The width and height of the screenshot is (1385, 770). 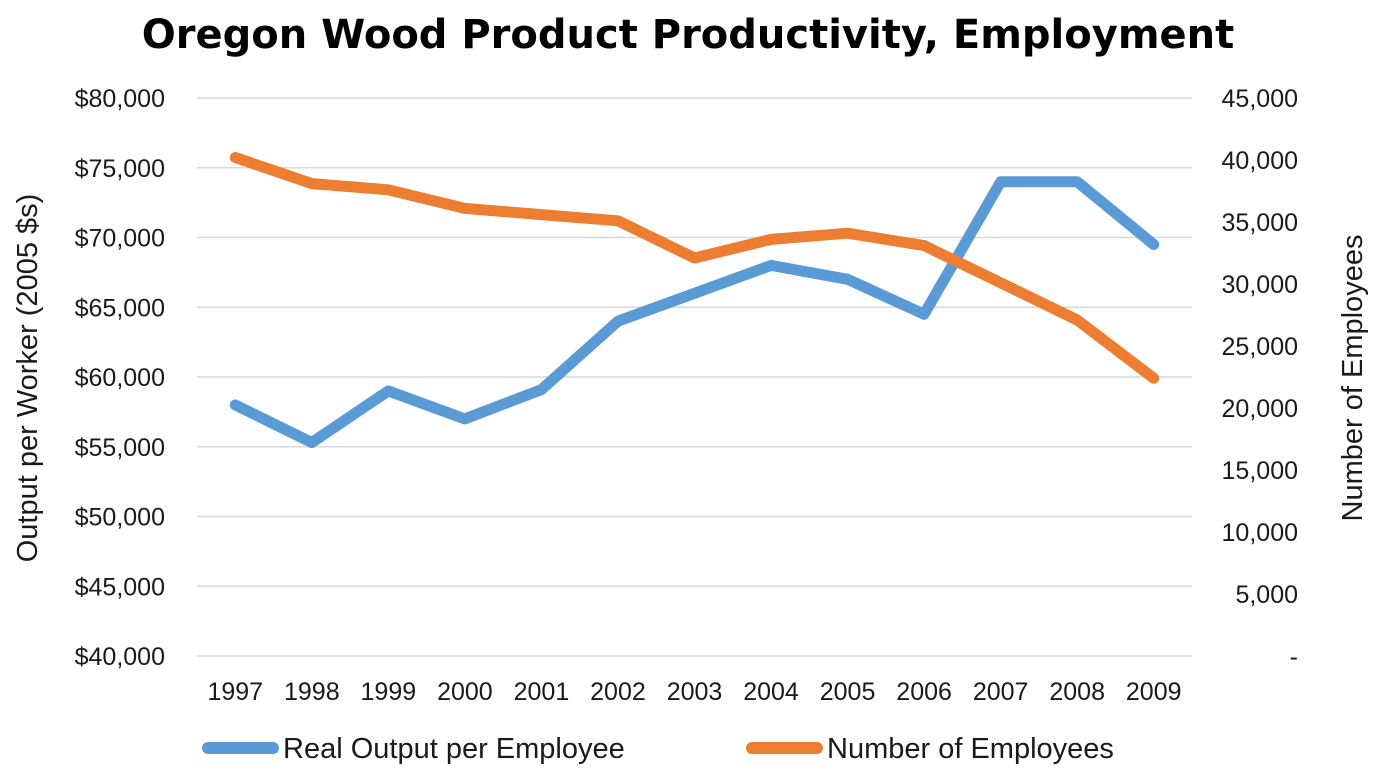 What do you see at coordinates (1260, 347) in the screenshot?
I see `y2-tick-label: 25,000` at bounding box center [1260, 347].